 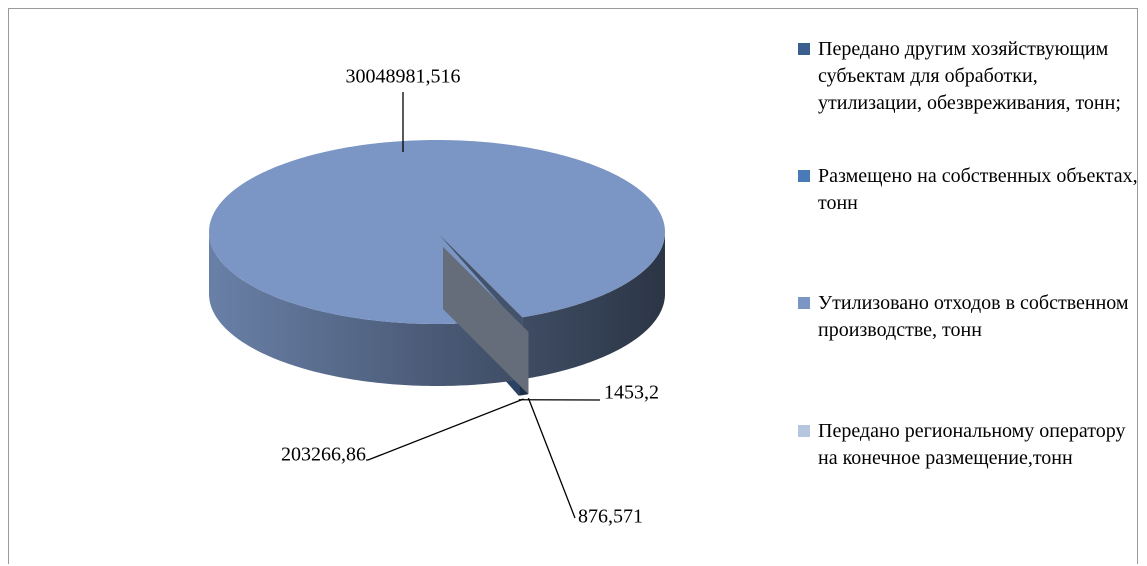 I want to click on slice-wall, so click(x=486, y=320).